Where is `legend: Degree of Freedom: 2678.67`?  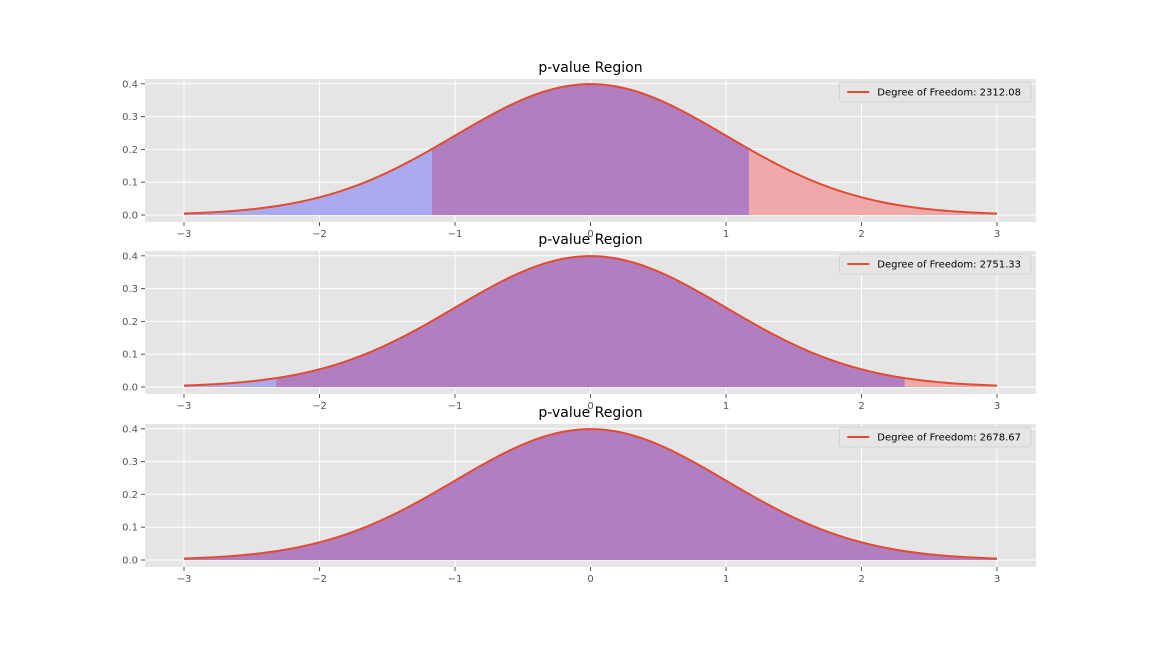 legend: Degree of Freedom: 2678.67 is located at coordinates (935, 437).